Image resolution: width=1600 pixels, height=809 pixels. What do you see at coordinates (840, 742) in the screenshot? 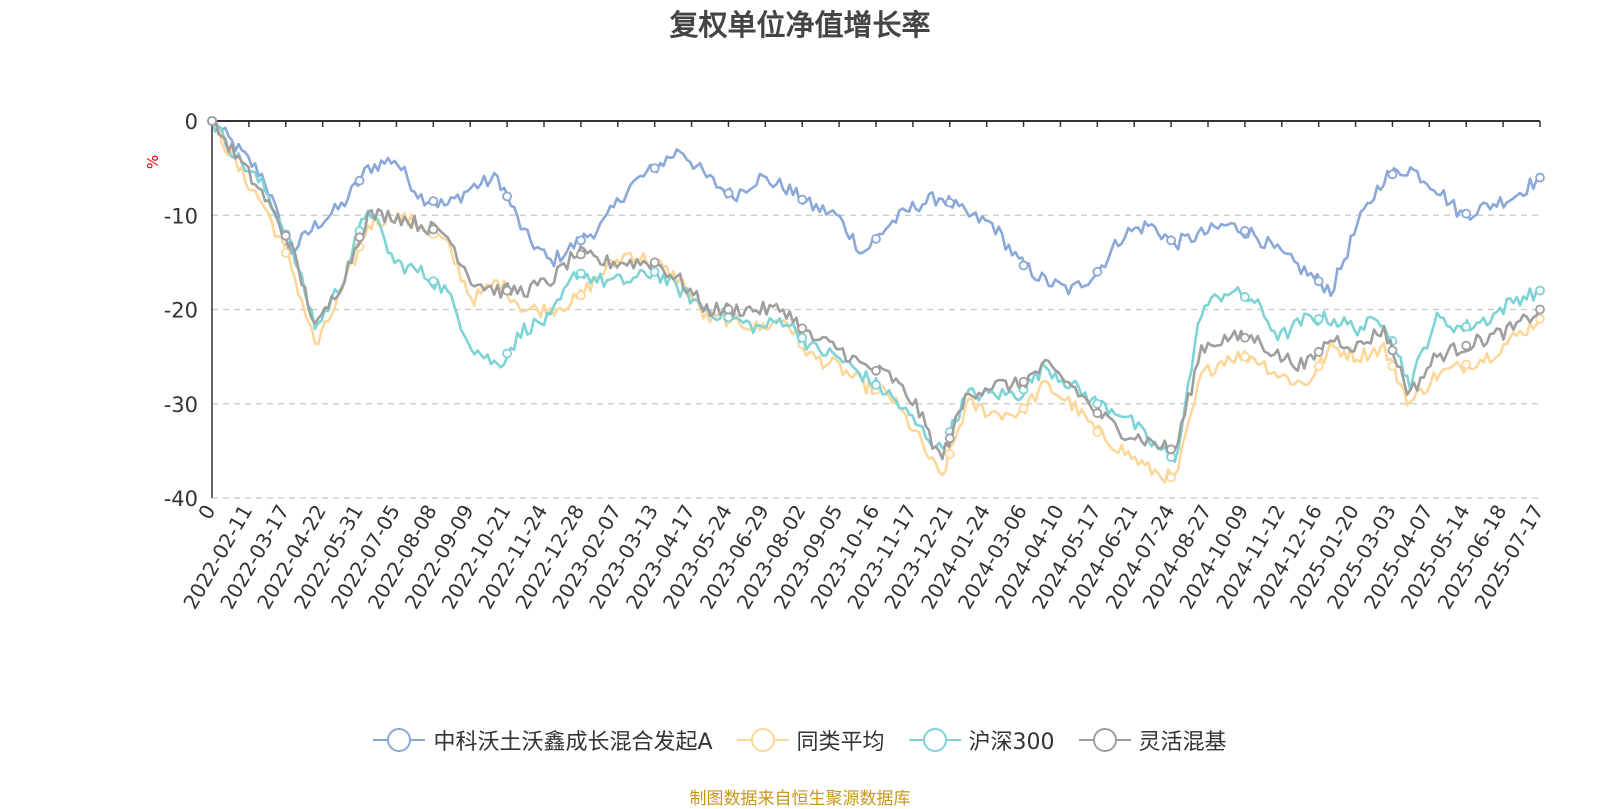
I see `legend-label: 同类平均` at bounding box center [840, 742].